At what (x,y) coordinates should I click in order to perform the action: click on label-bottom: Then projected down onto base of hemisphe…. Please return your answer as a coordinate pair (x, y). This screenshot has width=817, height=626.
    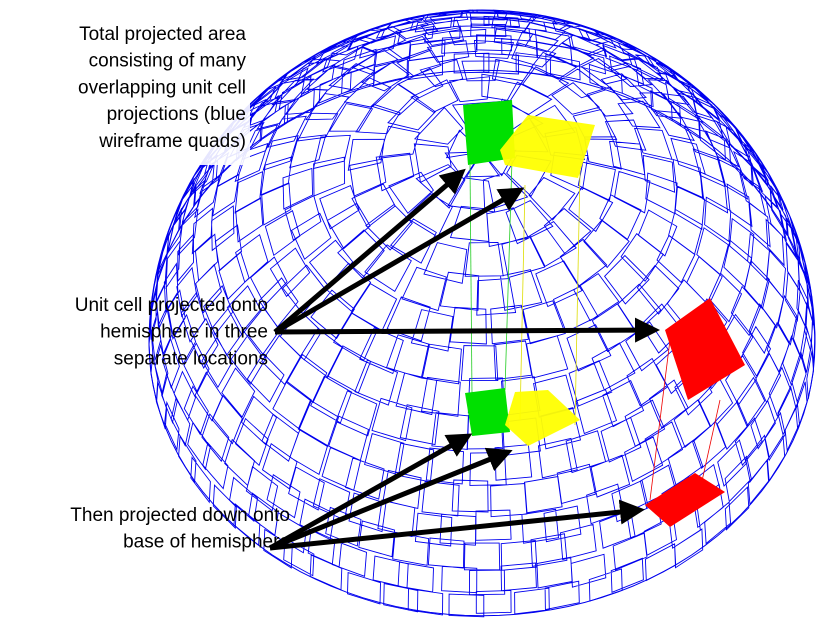
    Looking at the image, I should click on (180, 529).